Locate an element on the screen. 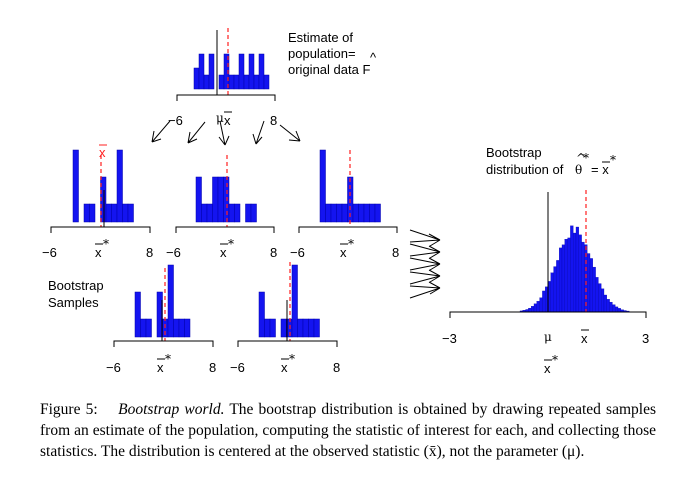  population-label-line1: Estimate of is located at coordinates (320, 37).